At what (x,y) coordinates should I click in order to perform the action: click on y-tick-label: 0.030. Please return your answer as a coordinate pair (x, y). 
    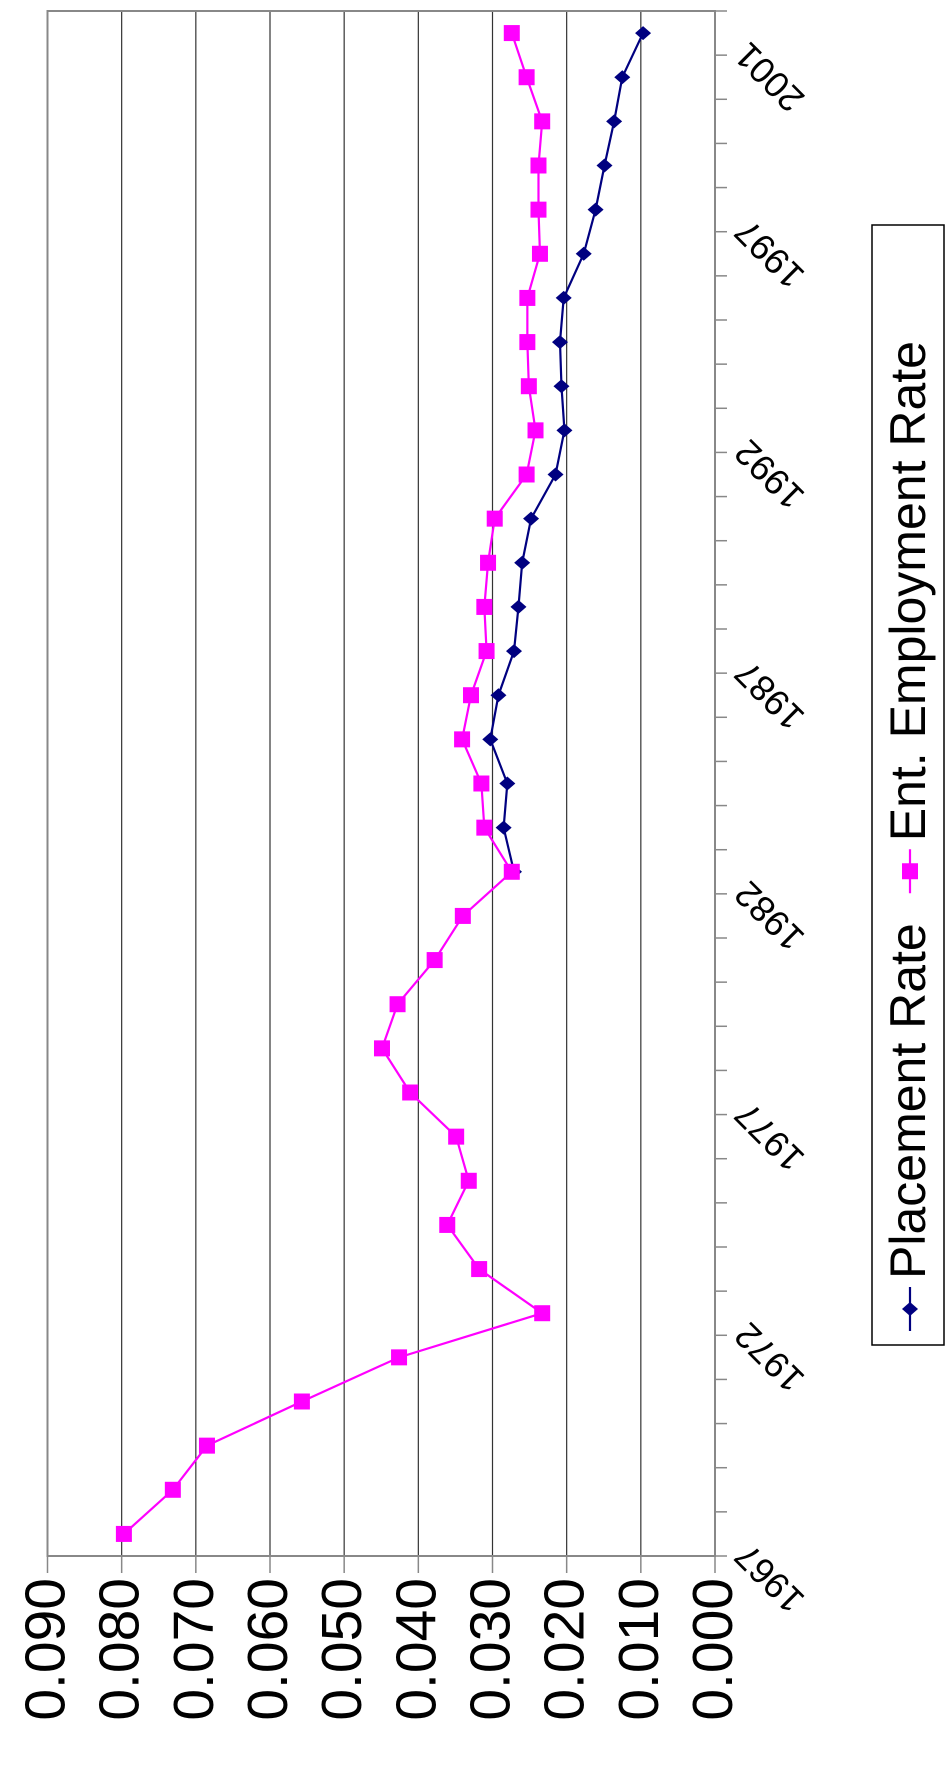
    Looking at the image, I should click on (491, 1649).